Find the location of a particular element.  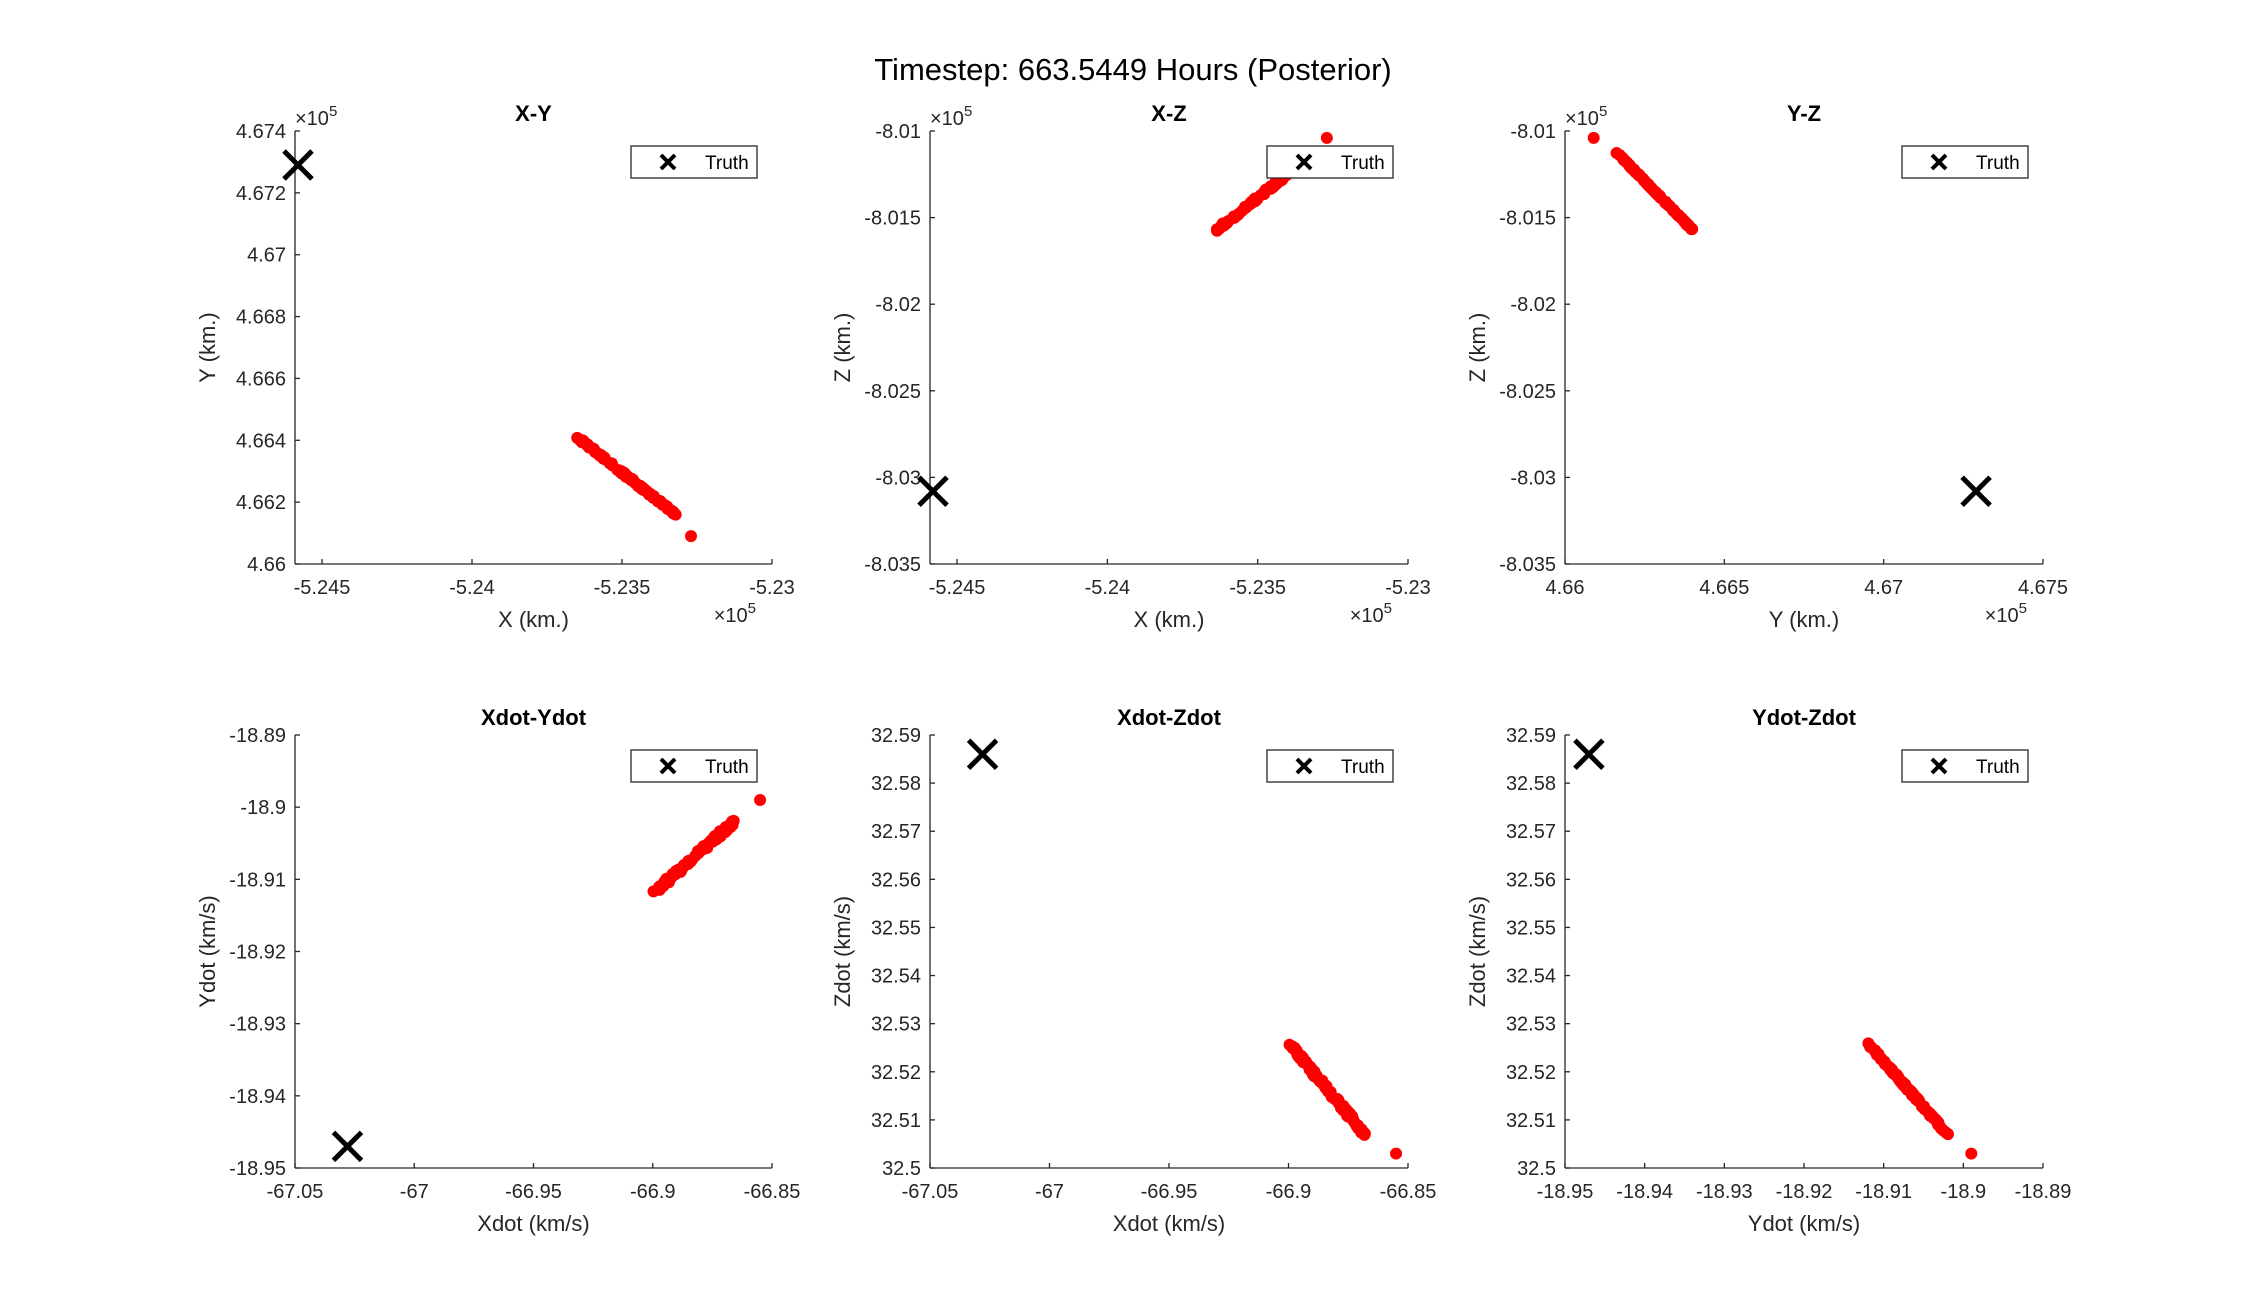

x-tick-label: -66.95 is located at coordinates (1169, 1192).